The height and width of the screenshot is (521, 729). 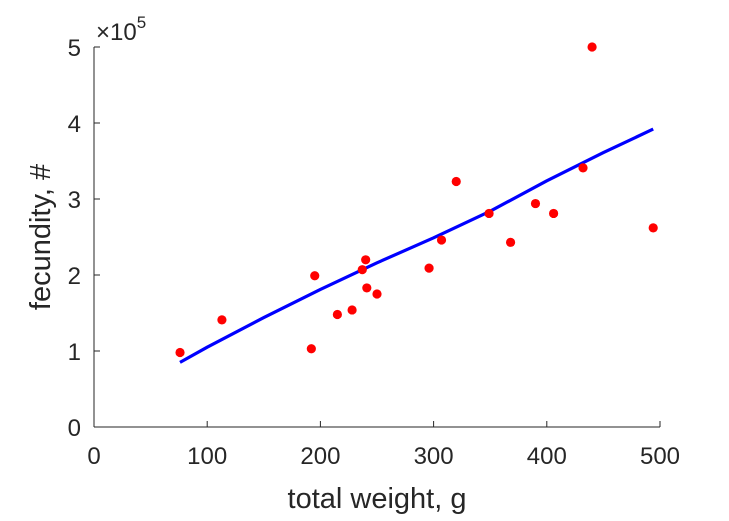 What do you see at coordinates (141, 22) in the screenshot?
I see `y-axis-exponent-value: 5` at bounding box center [141, 22].